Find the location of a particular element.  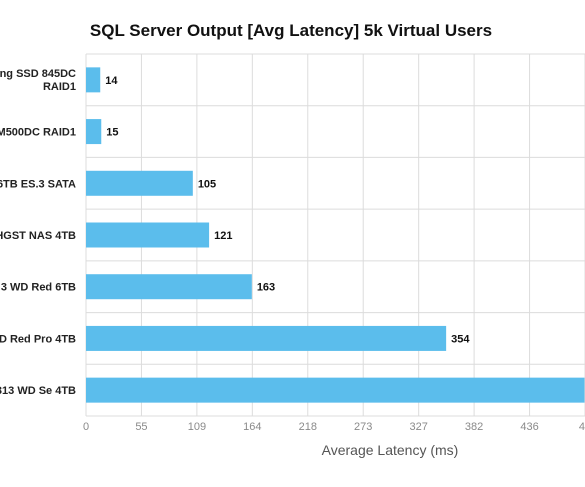

bar-value-label: 121 is located at coordinates (223, 236).